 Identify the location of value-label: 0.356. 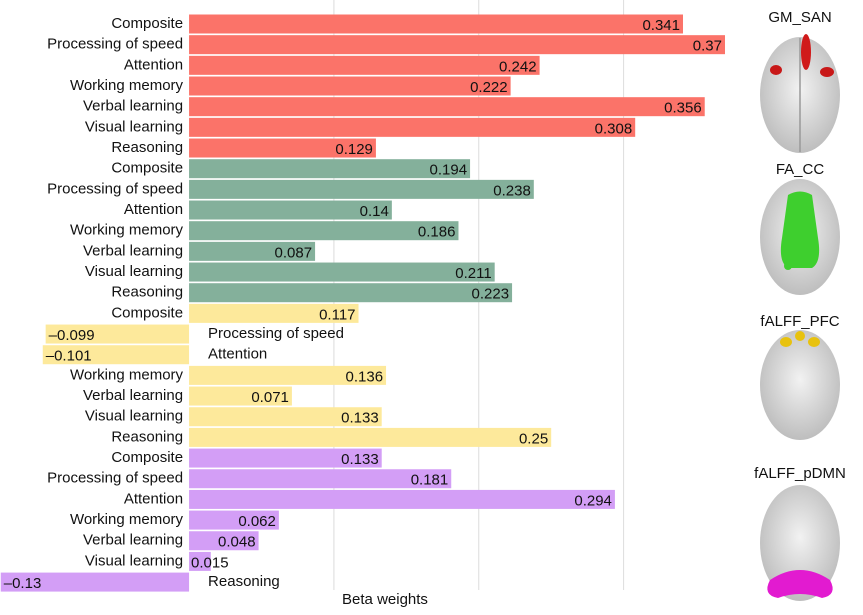
(683, 108).